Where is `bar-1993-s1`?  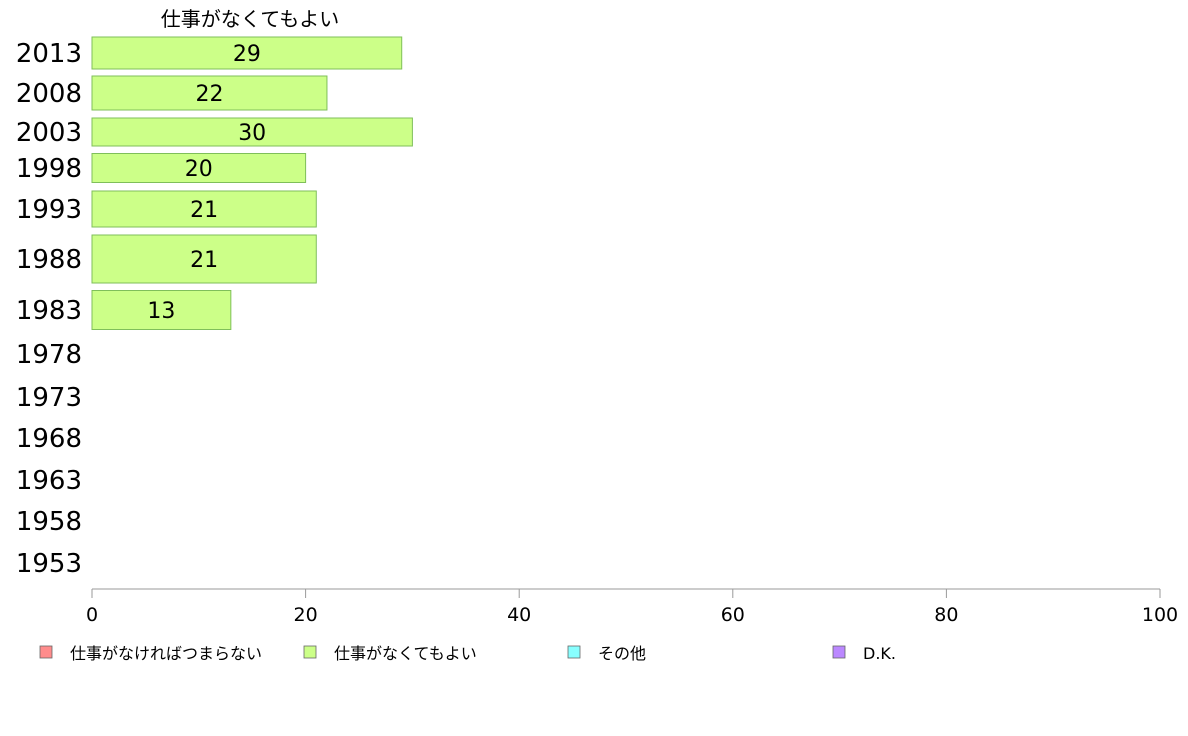 bar-1993-s1 is located at coordinates (204, 209).